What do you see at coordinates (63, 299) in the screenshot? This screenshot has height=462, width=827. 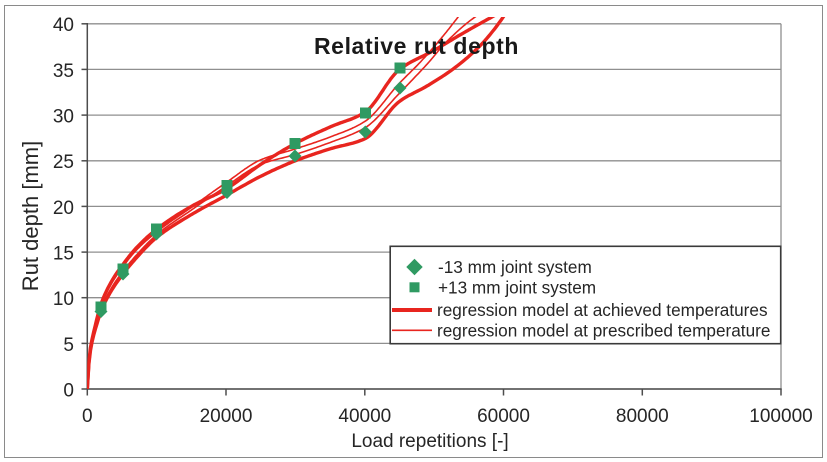 I see `svg-text: 10` at bounding box center [63, 299].